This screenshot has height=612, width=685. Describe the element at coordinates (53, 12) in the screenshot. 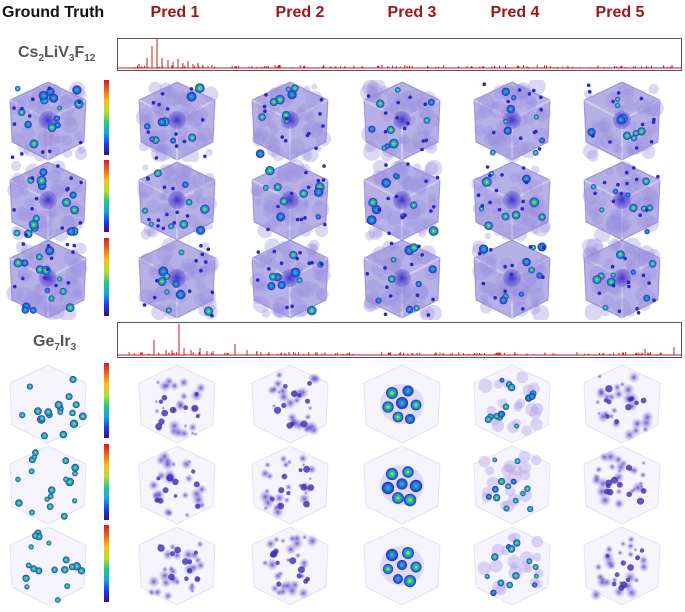

I see `ground-truth-header: Ground Truth` at that location.